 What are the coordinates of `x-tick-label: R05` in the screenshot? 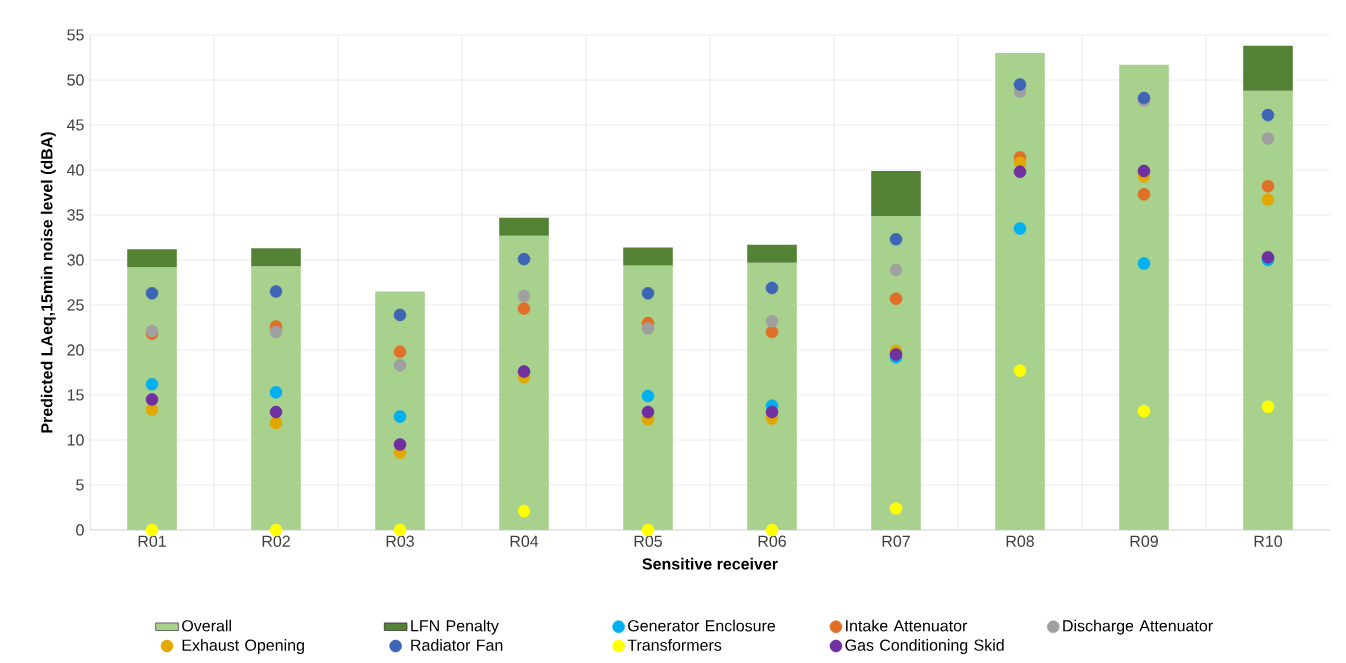 It's located at (648, 541).